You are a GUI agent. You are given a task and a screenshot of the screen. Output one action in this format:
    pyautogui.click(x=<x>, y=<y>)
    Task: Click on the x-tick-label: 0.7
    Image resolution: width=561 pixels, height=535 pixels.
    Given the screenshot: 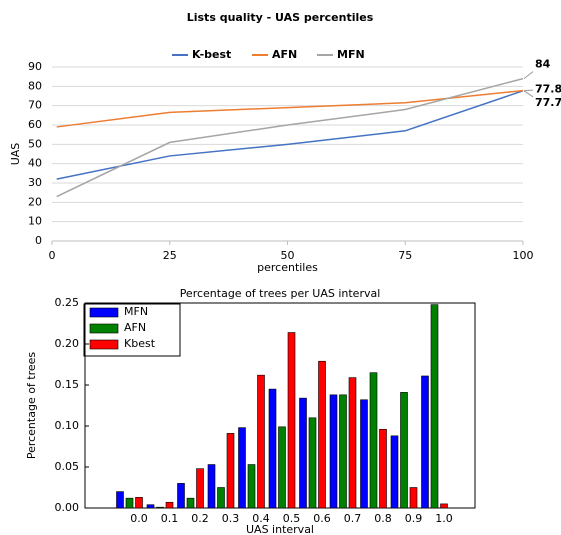 What is the action you would take?
    pyautogui.click(x=353, y=518)
    